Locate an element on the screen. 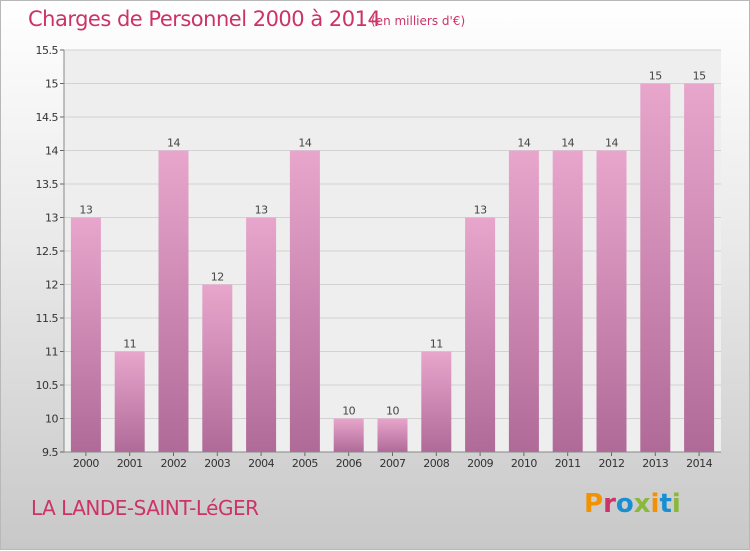 Image resolution: width=750 pixels, height=551 pixels. bar-value-label: 12 is located at coordinates (217, 277).